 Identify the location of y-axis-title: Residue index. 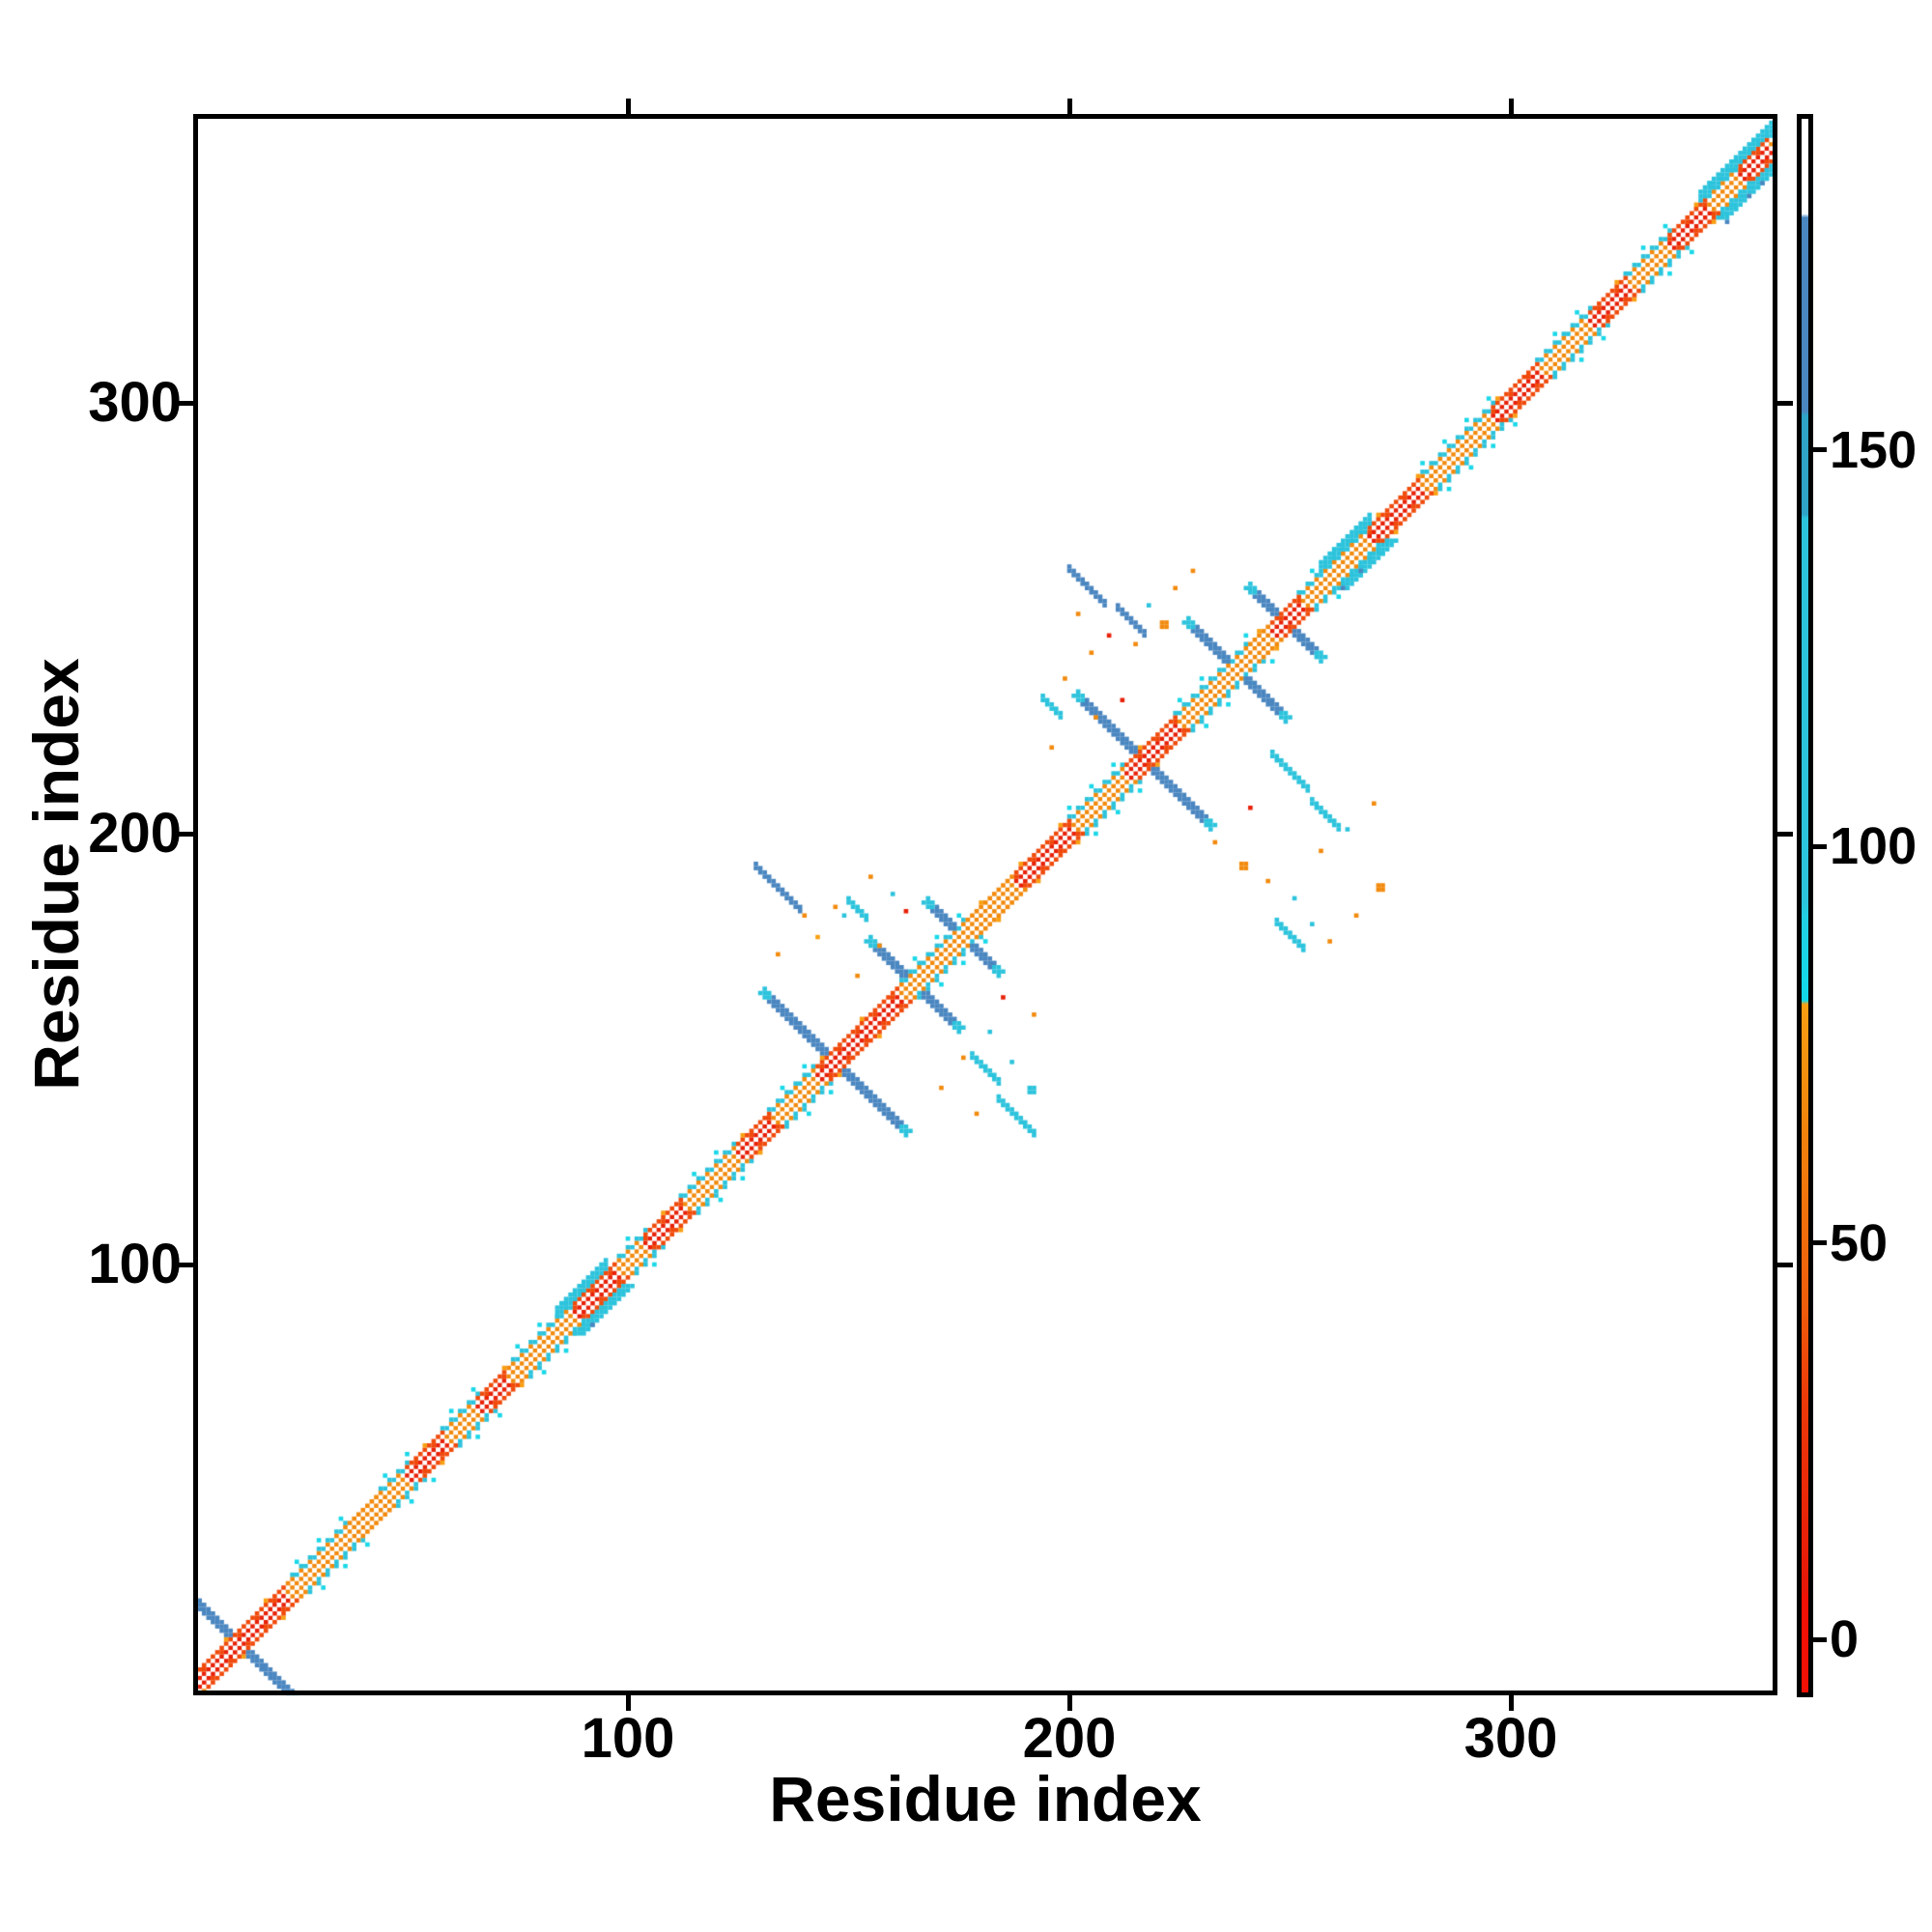
(56, 874).